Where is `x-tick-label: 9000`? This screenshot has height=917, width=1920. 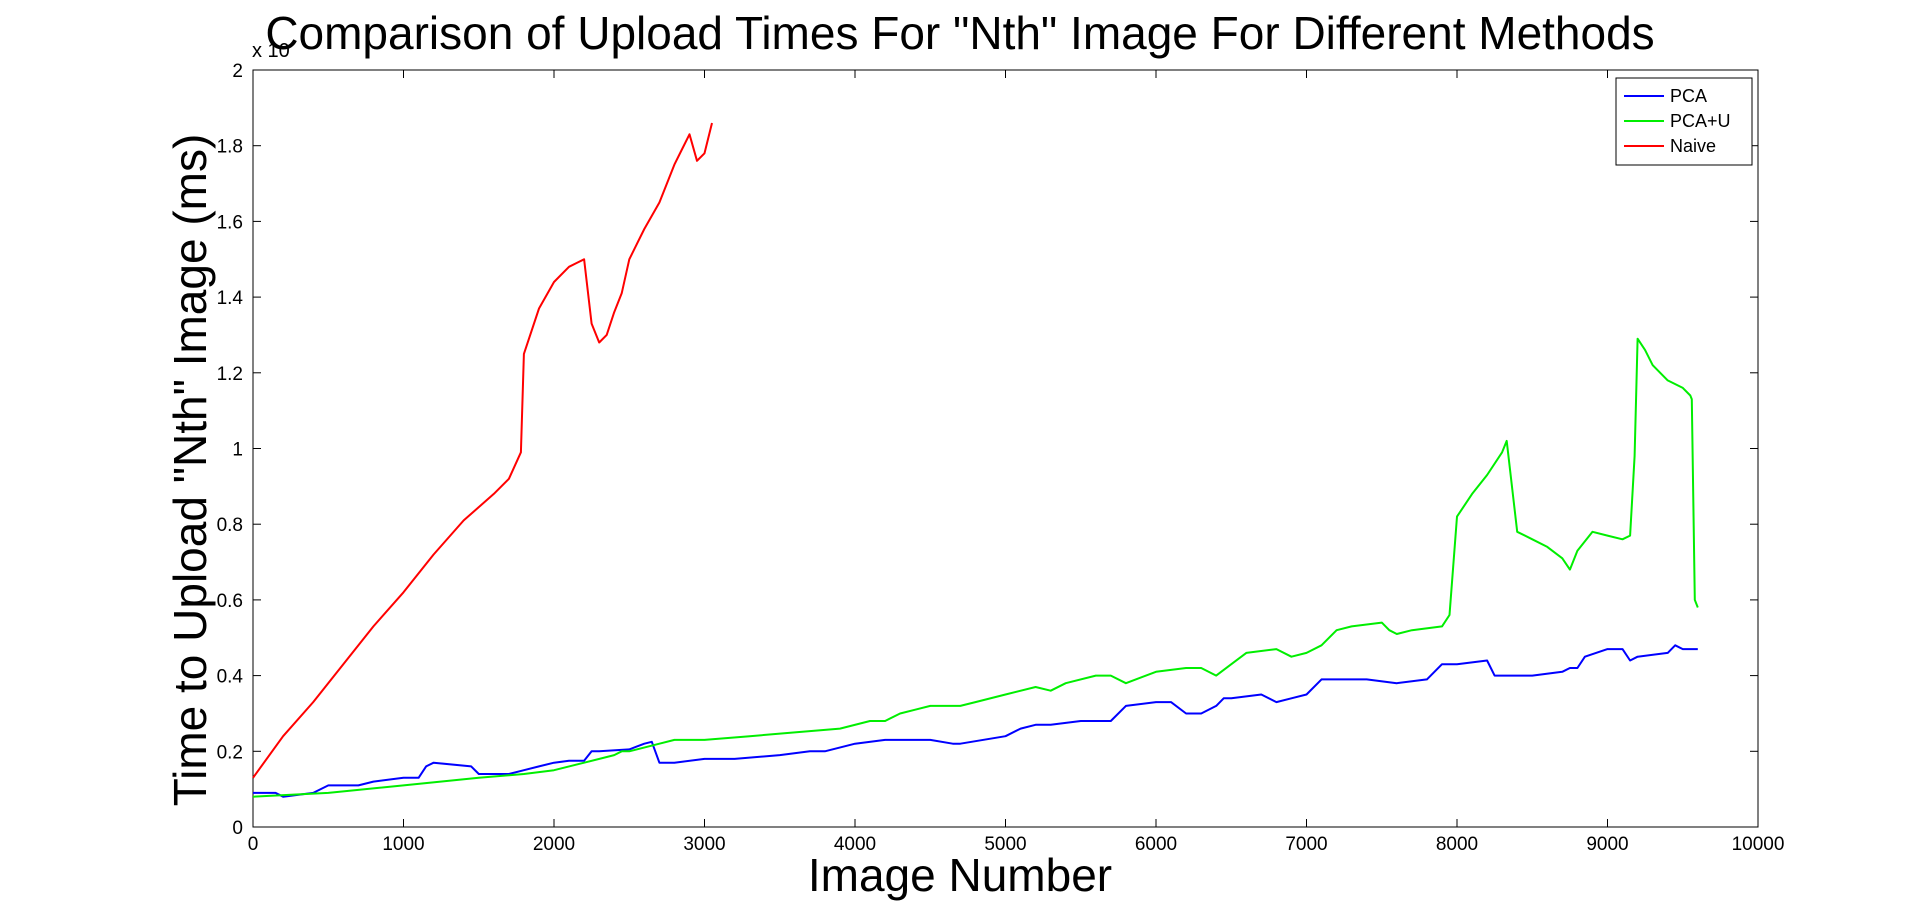 x-tick-label: 9000 is located at coordinates (1607, 844).